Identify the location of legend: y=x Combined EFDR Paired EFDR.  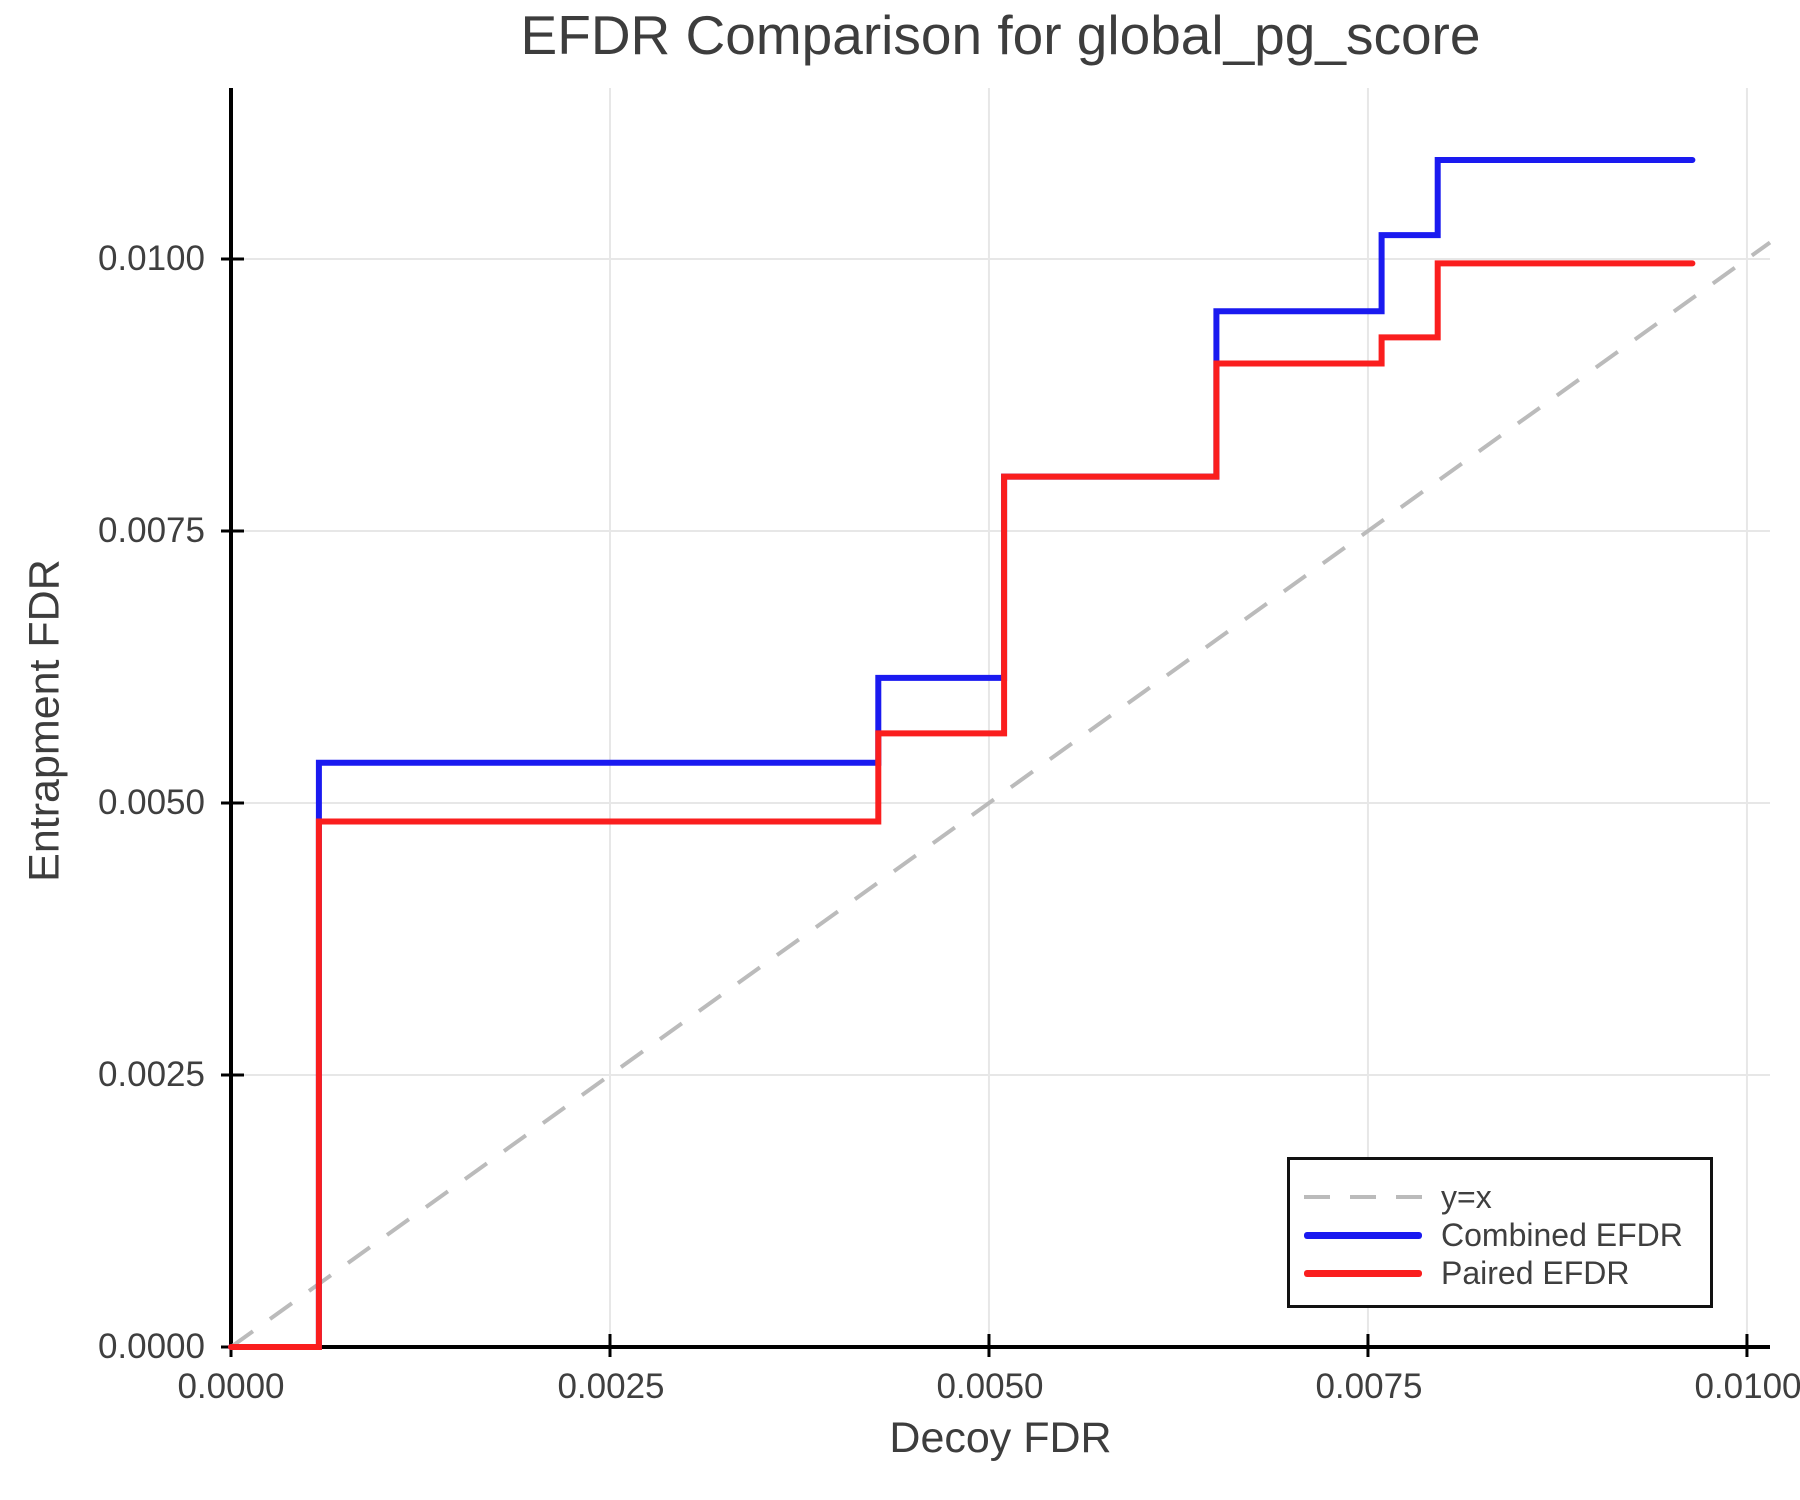
(1500, 1232).